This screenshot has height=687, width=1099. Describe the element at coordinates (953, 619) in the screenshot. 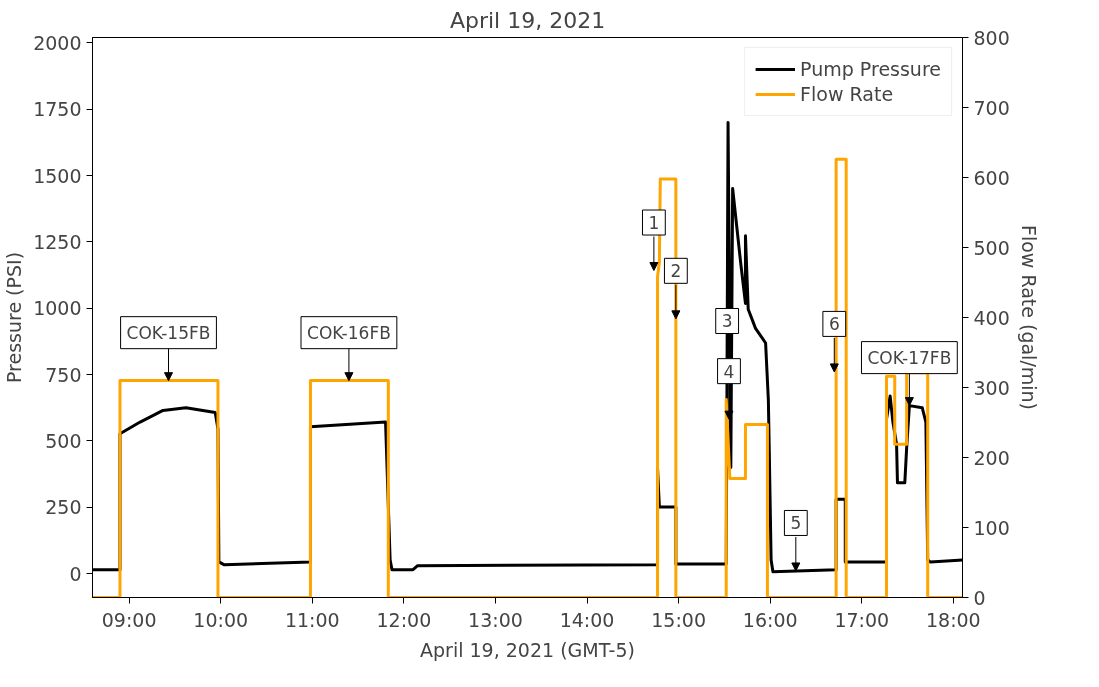

I see `x-tick-label: 18:00` at that location.